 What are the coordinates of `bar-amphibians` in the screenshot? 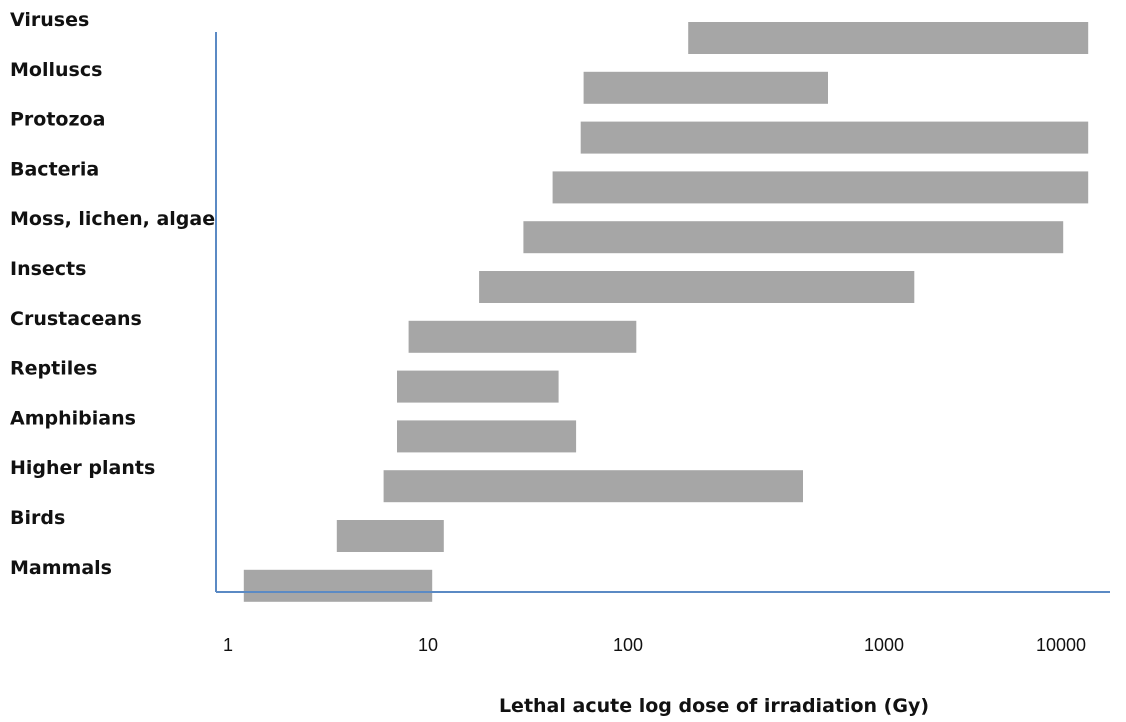 It's located at (487, 436).